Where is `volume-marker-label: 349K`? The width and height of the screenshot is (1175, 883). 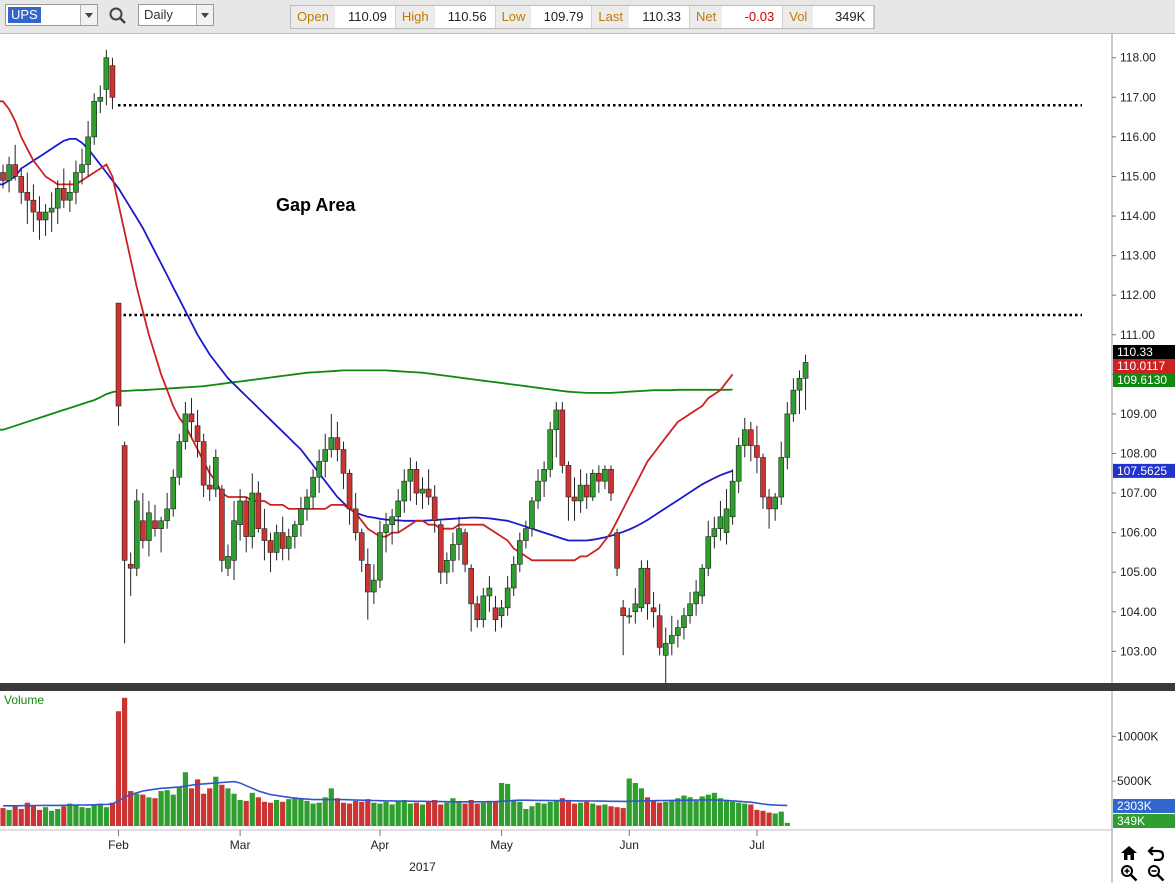 volume-marker-label: 349K is located at coordinates (1131, 821).